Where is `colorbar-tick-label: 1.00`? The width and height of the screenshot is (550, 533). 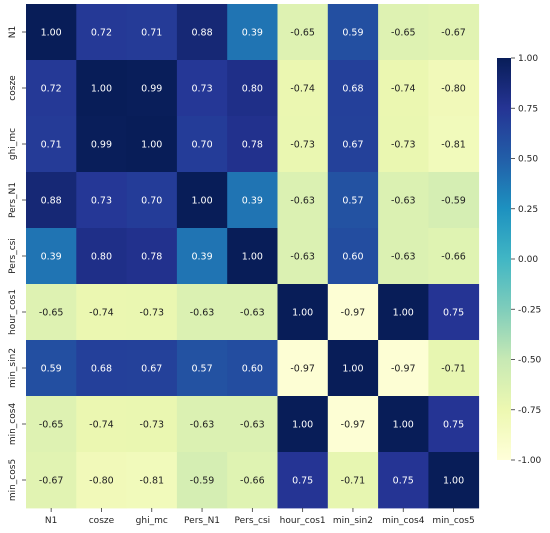 colorbar-tick-label: 1.00 is located at coordinates (528, 59).